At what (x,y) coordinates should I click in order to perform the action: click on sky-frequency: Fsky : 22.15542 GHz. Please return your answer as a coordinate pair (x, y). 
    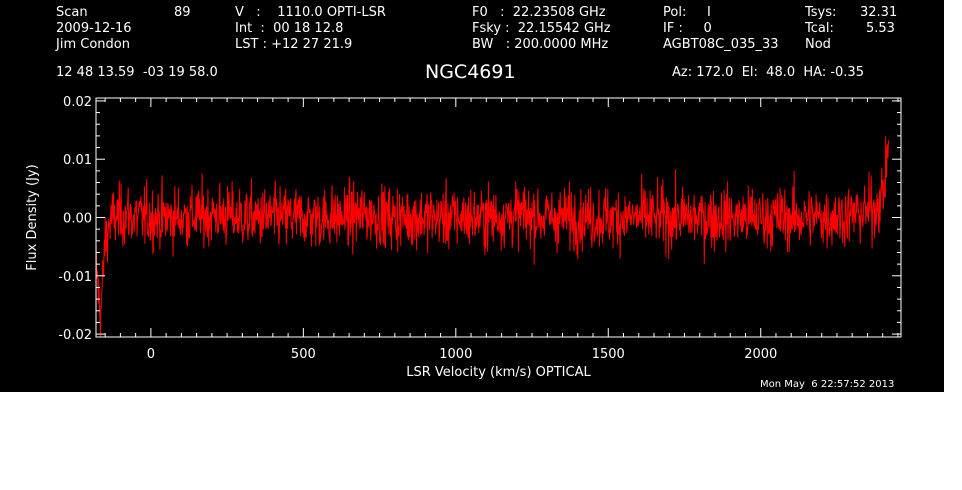
    Looking at the image, I should click on (541, 28).